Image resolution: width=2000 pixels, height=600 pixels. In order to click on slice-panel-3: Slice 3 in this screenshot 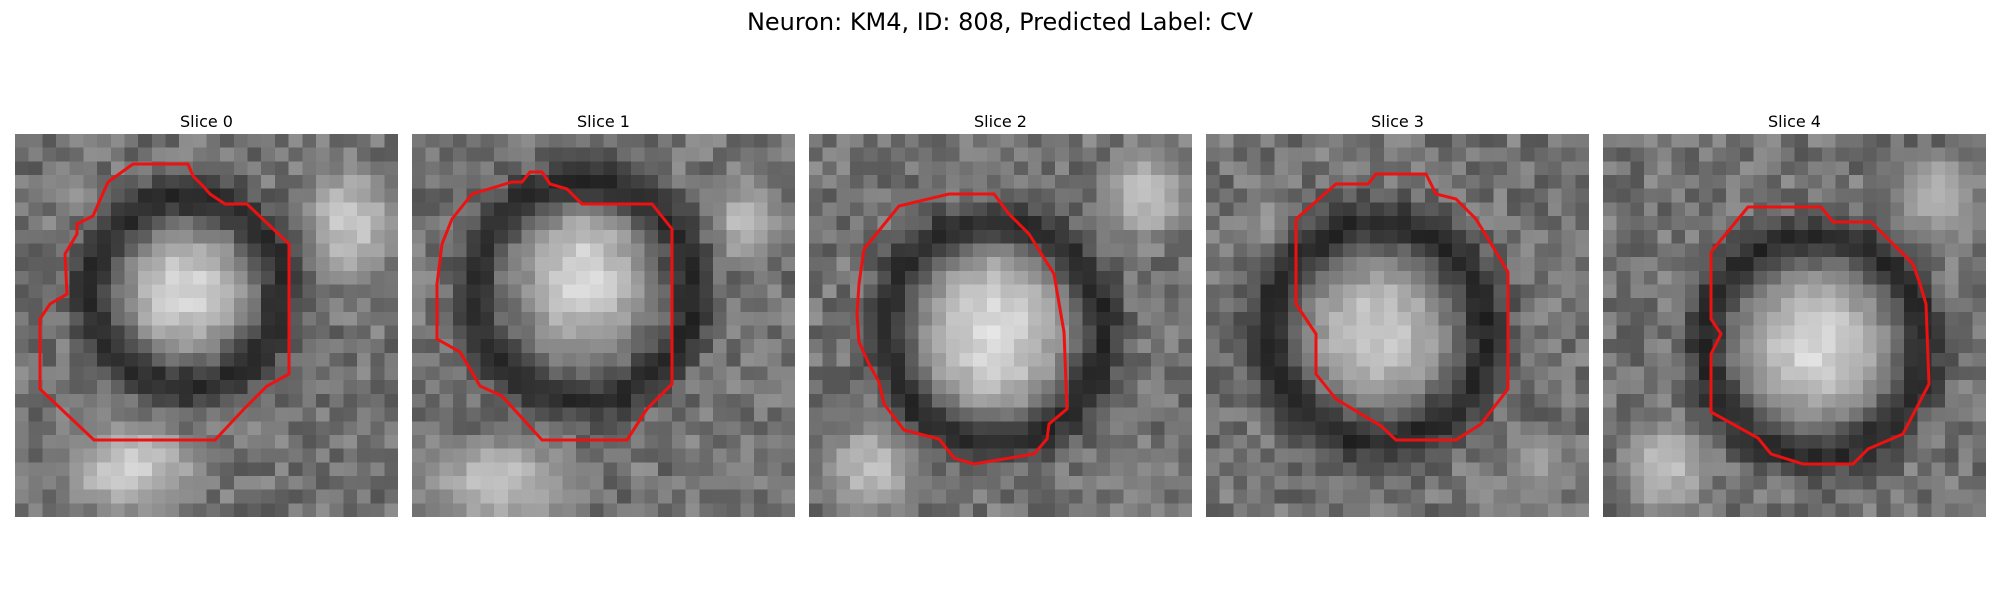, I will do `click(1397, 313)`.